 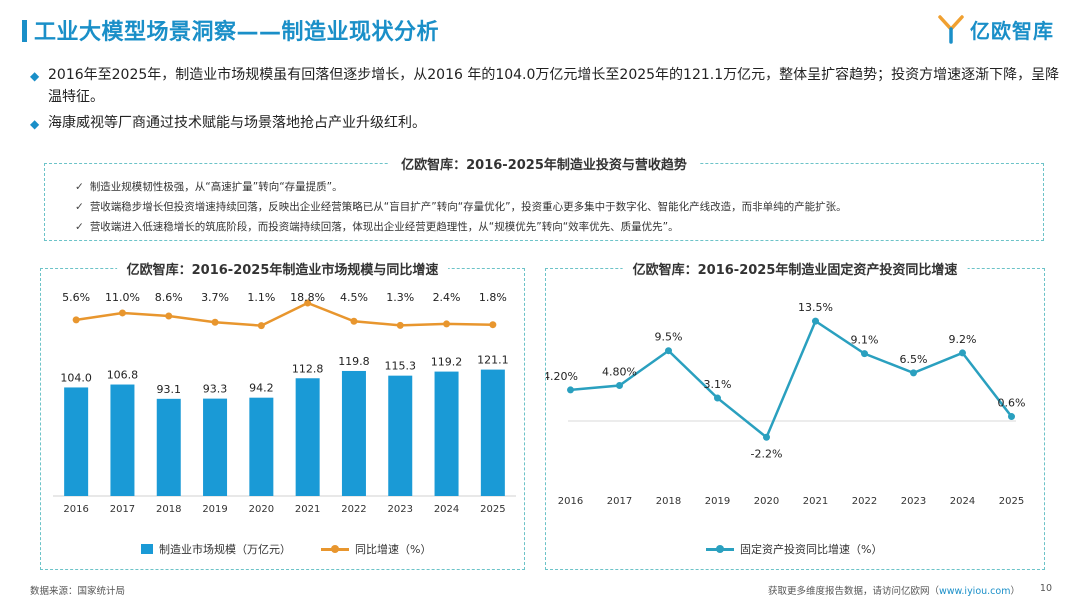 I want to click on market-size-bar-label: 104.0, so click(x=76, y=377).